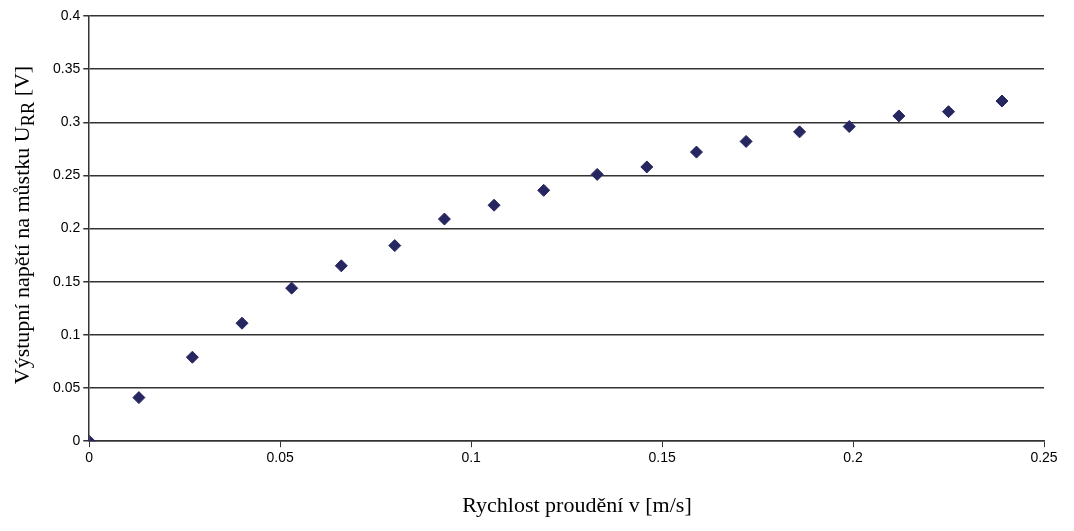  What do you see at coordinates (70, 333) in the screenshot?
I see `y-tick-label: 0.1` at bounding box center [70, 333].